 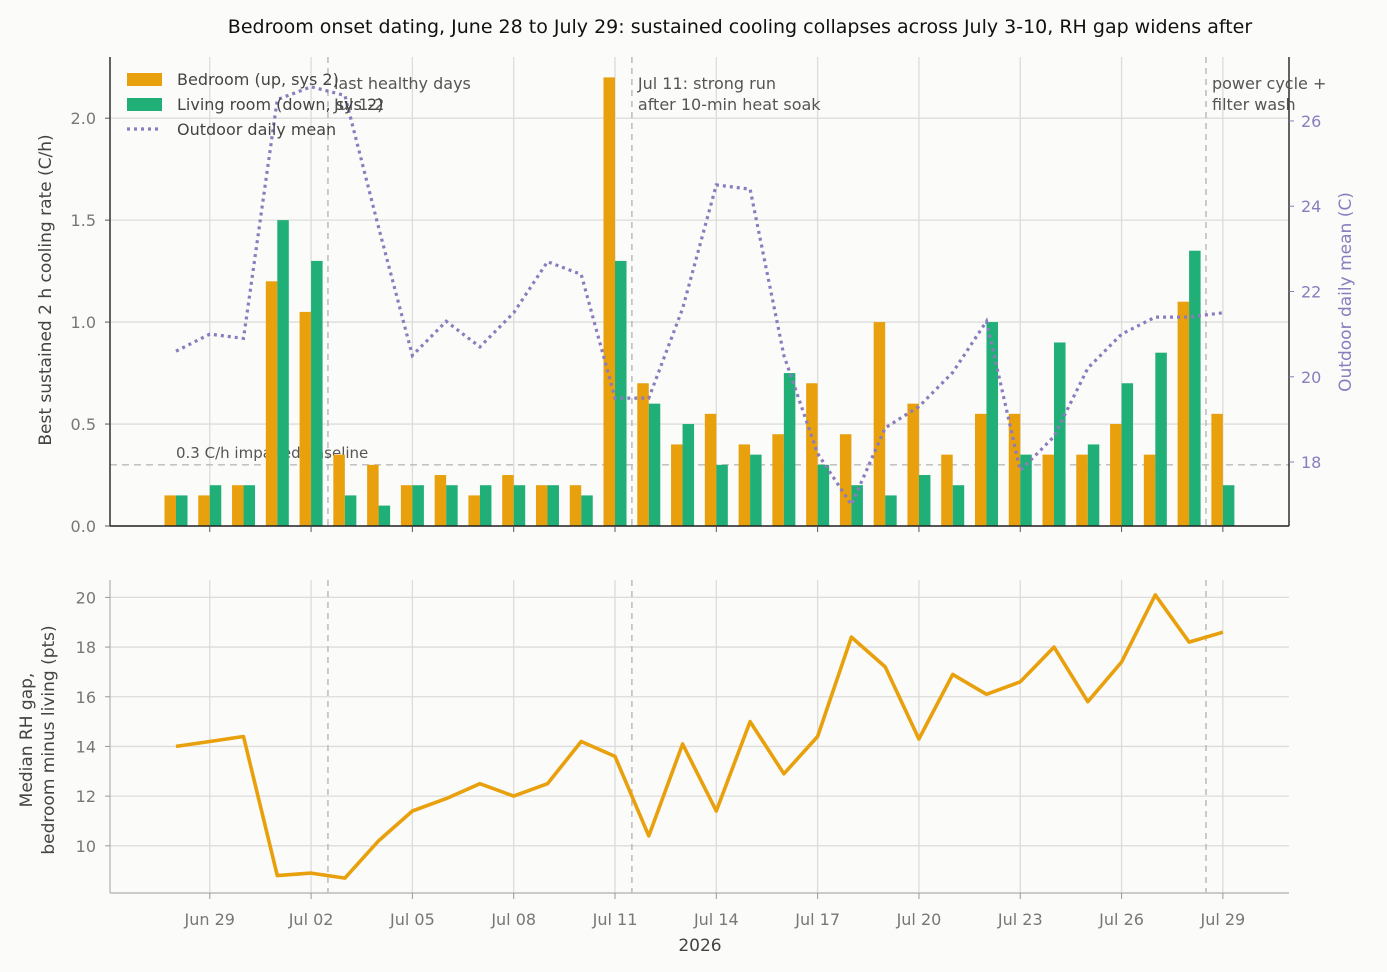 What do you see at coordinates (1311, 121) in the screenshot?
I see `y2-tick-label: 26` at bounding box center [1311, 121].